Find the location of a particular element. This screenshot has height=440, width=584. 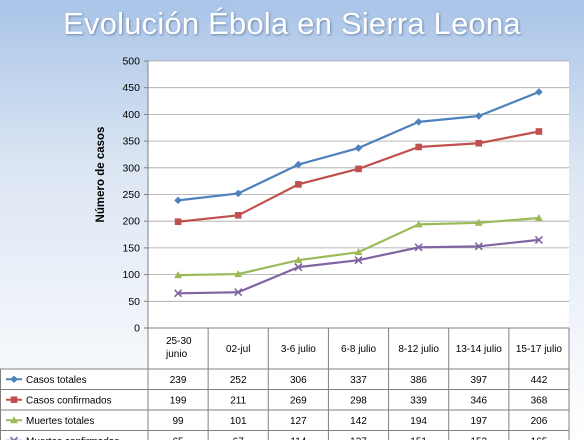

table-value: 386 is located at coordinates (418, 380).